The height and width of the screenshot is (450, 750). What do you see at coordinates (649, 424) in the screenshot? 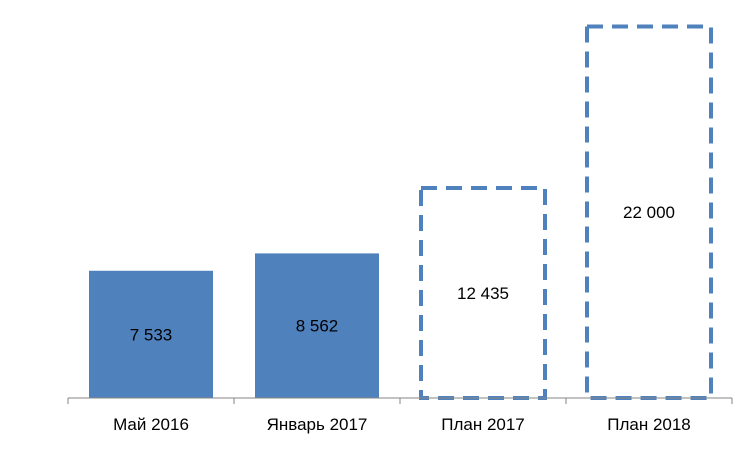
I see `tick-label-4: План 2018` at bounding box center [649, 424].